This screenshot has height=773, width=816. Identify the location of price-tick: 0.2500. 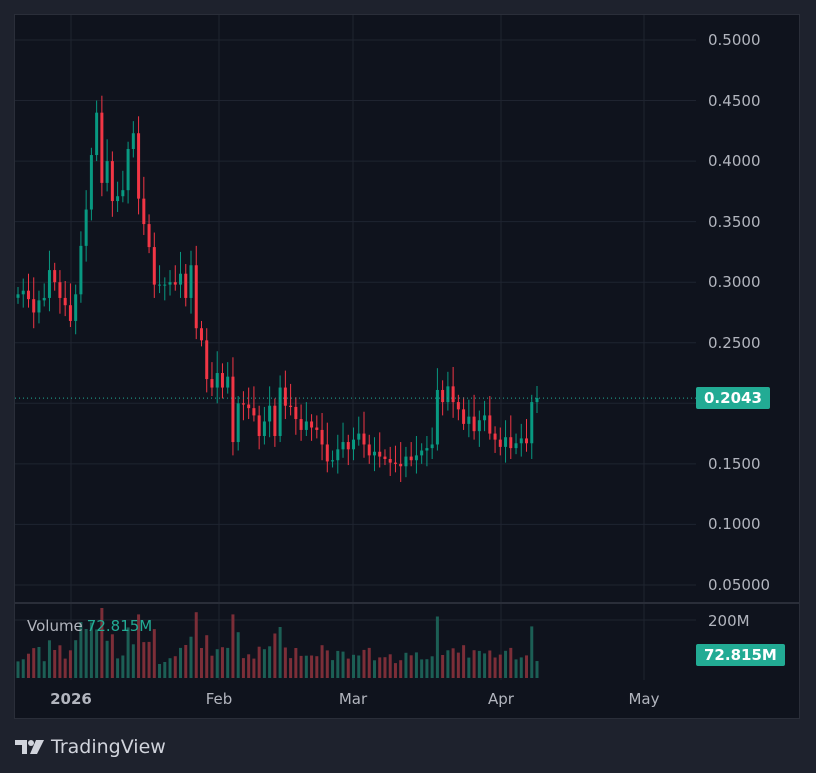
(734, 343).